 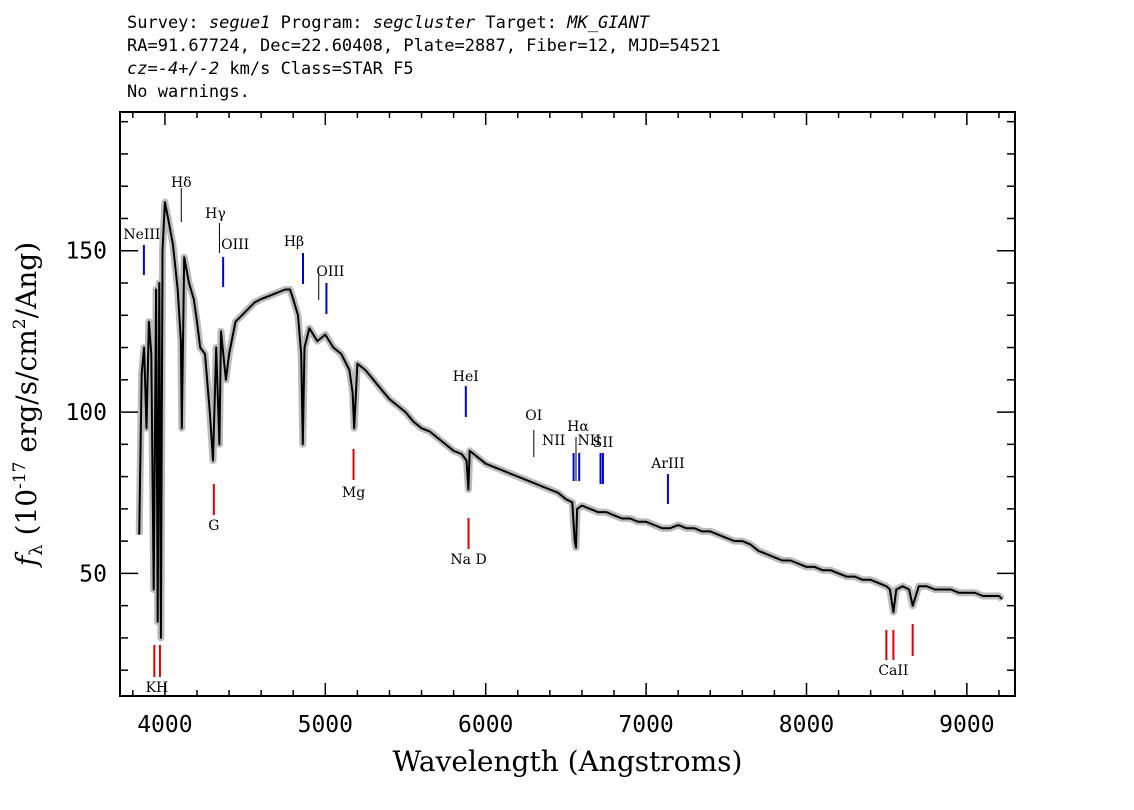 What do you see at coordinates (28, 405) in the screenshot?
I see `y-axis-title: fλ (10-17 erg/s/cm2/Ang)` at bounding box center [28, 405].